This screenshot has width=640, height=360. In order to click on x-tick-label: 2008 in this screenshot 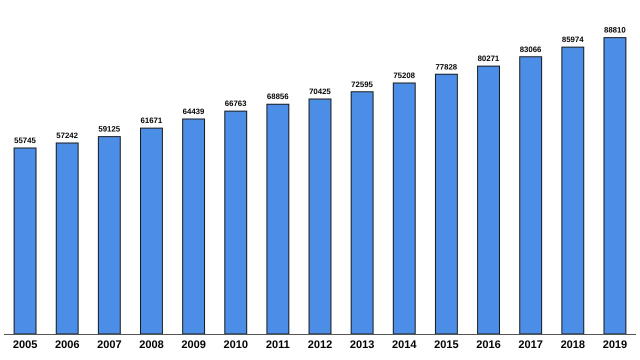, I will do `click(151, 345)`.